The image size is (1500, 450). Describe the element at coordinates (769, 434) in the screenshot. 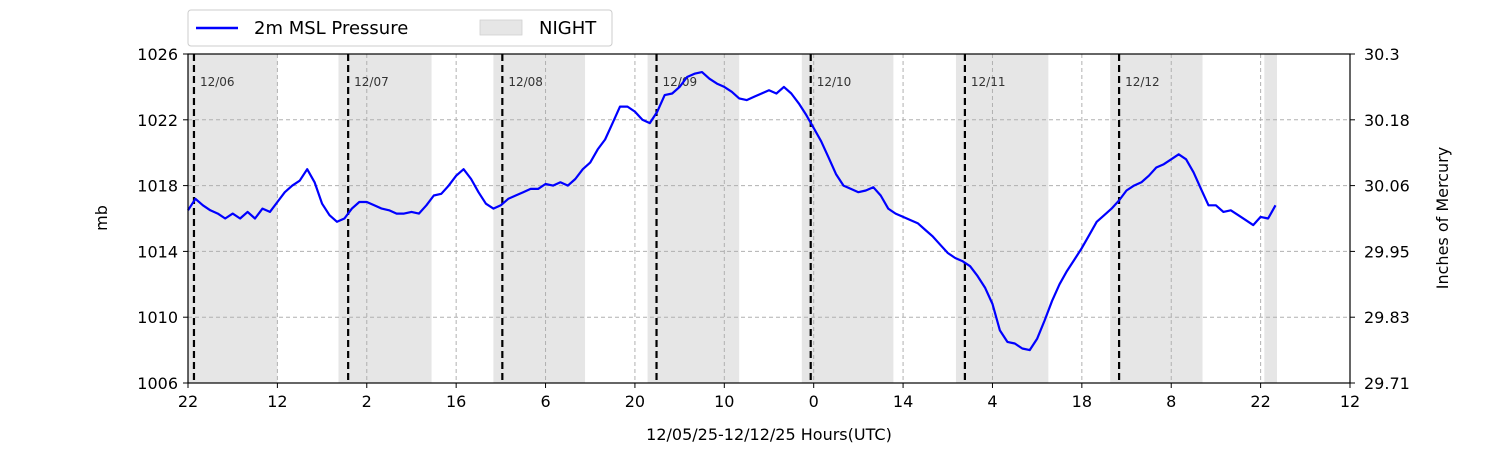

I see `x-axis-label: 12/05/25-12/12/25 Hours(UTC)` at that location.